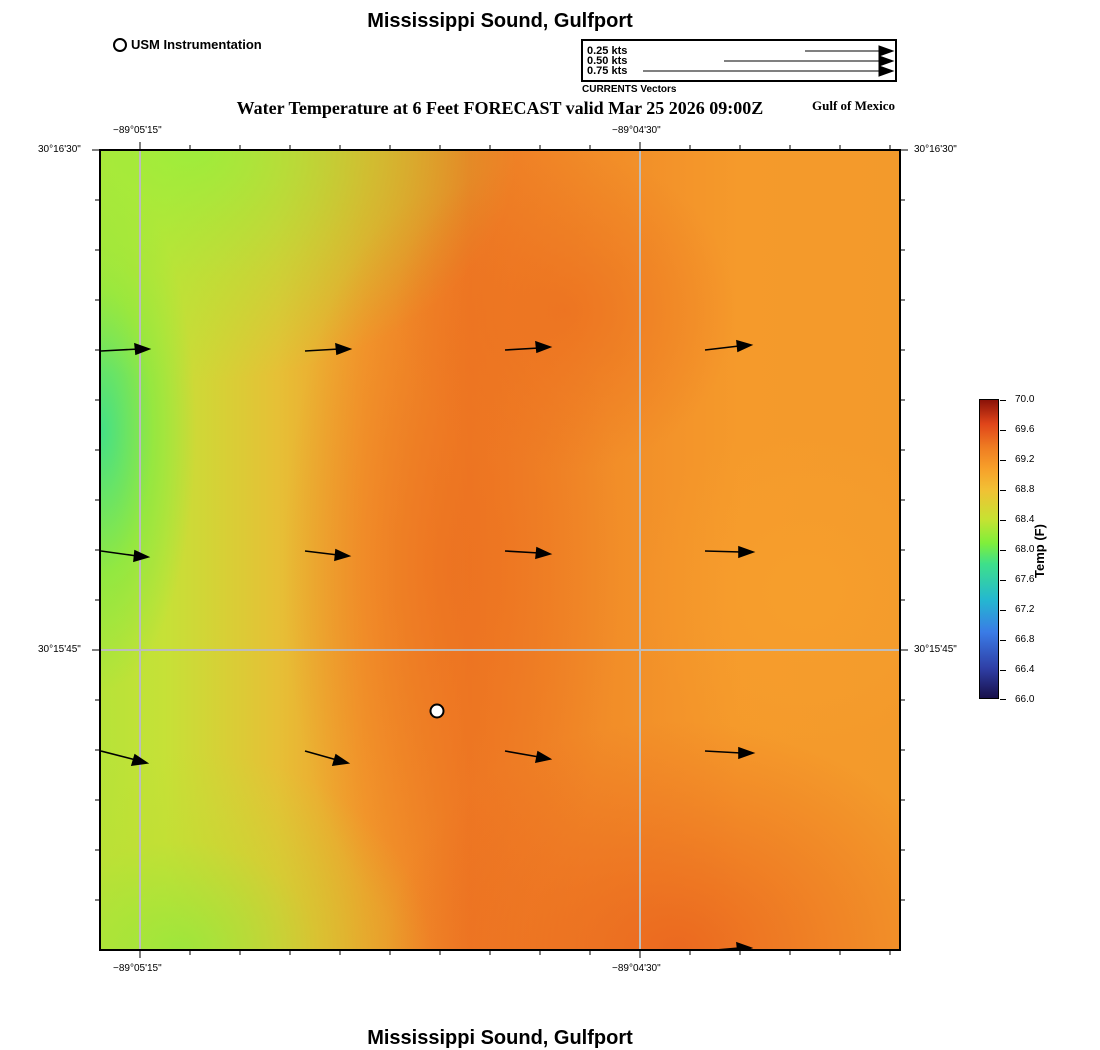  What do you see at coordinates (1025, 699) in the screenshot?
I see `colorbar-label: 66.0` at bounding box center [1025, 699].